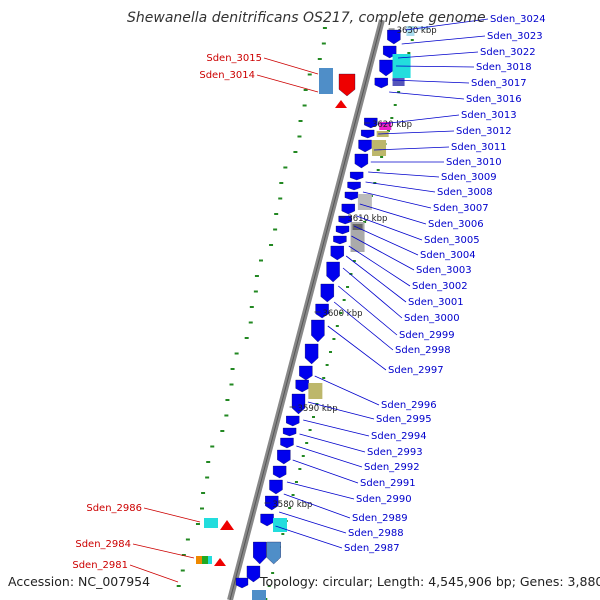  What do you see at coordinates (469, 177) in the screenshot?
I see `gene-label: Sden_3009` at bounding box center [469, 177].